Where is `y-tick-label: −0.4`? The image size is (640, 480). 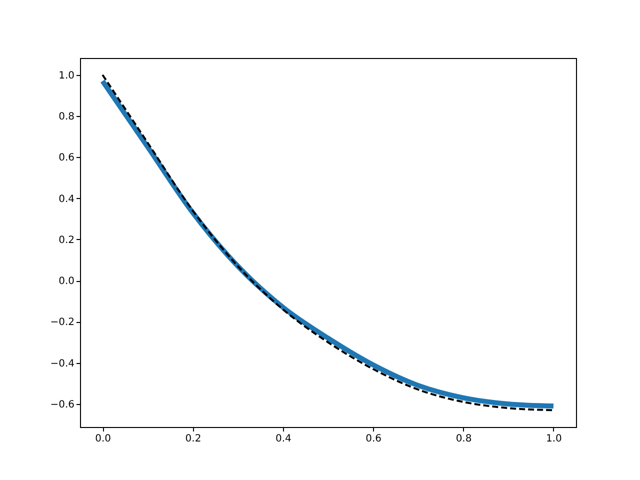 y-tick-label: −0.4 is located at coordinates (62, 364).